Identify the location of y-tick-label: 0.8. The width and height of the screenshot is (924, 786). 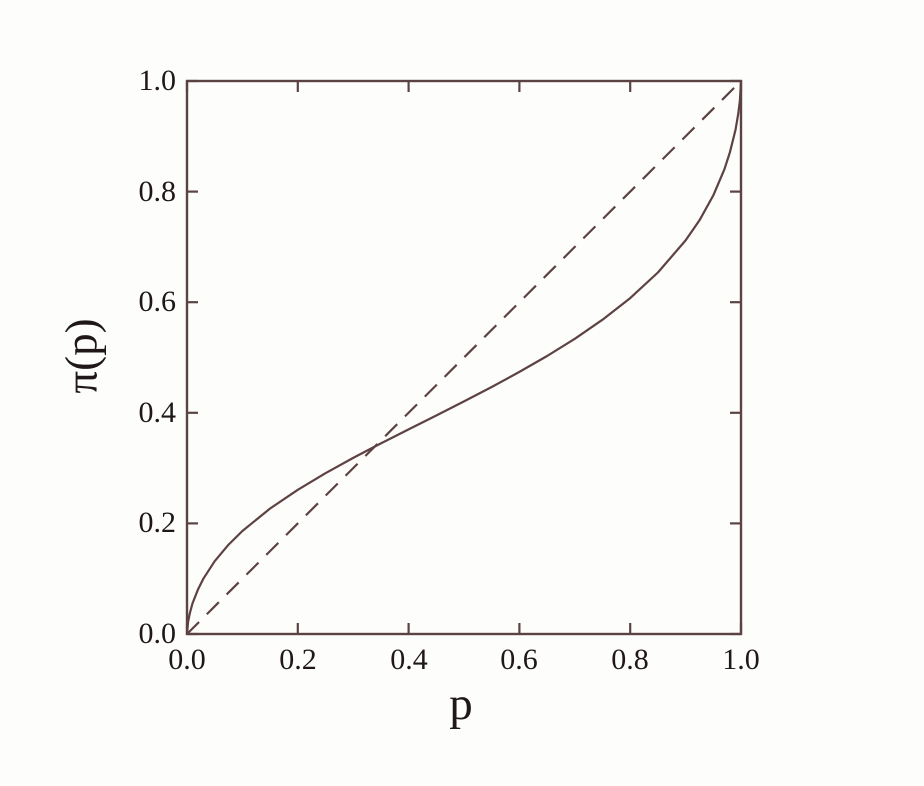
(157, 191).